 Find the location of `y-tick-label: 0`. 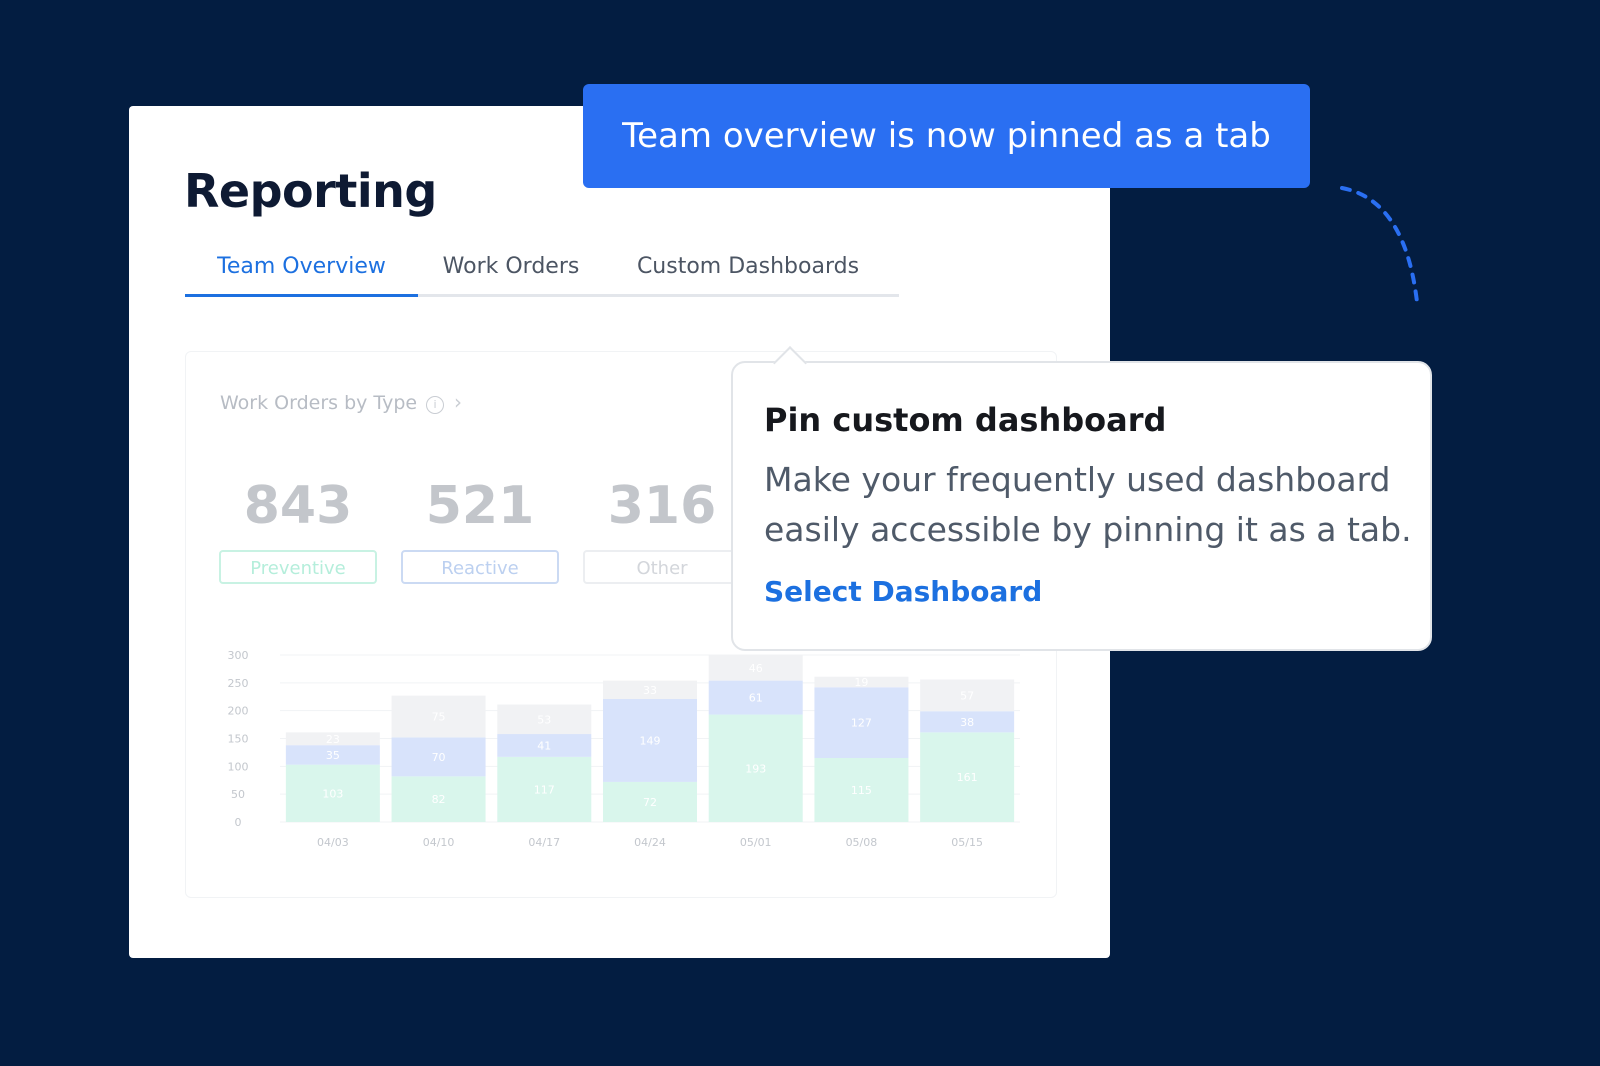

y-tick-label: 0 is located at coordinates (238, 822).